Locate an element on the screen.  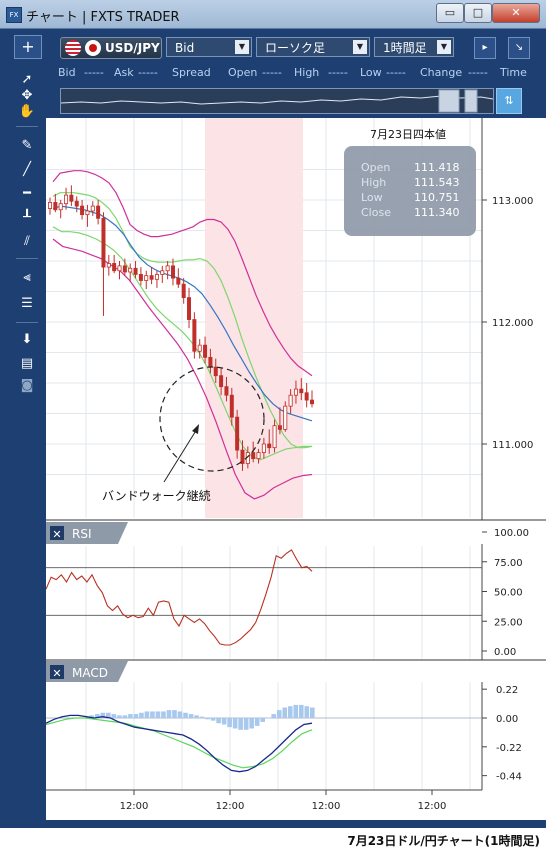
quote-ask-label: Ask is located at coordinates (124, 72).